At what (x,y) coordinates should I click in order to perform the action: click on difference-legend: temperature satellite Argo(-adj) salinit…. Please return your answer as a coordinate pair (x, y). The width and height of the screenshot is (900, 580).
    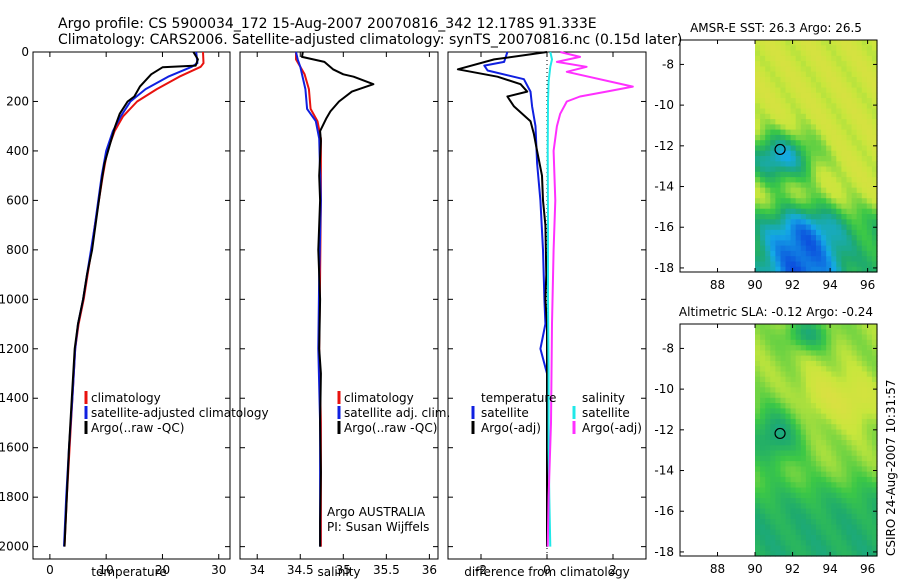
    Looking at the image, I should click on (556, 413).